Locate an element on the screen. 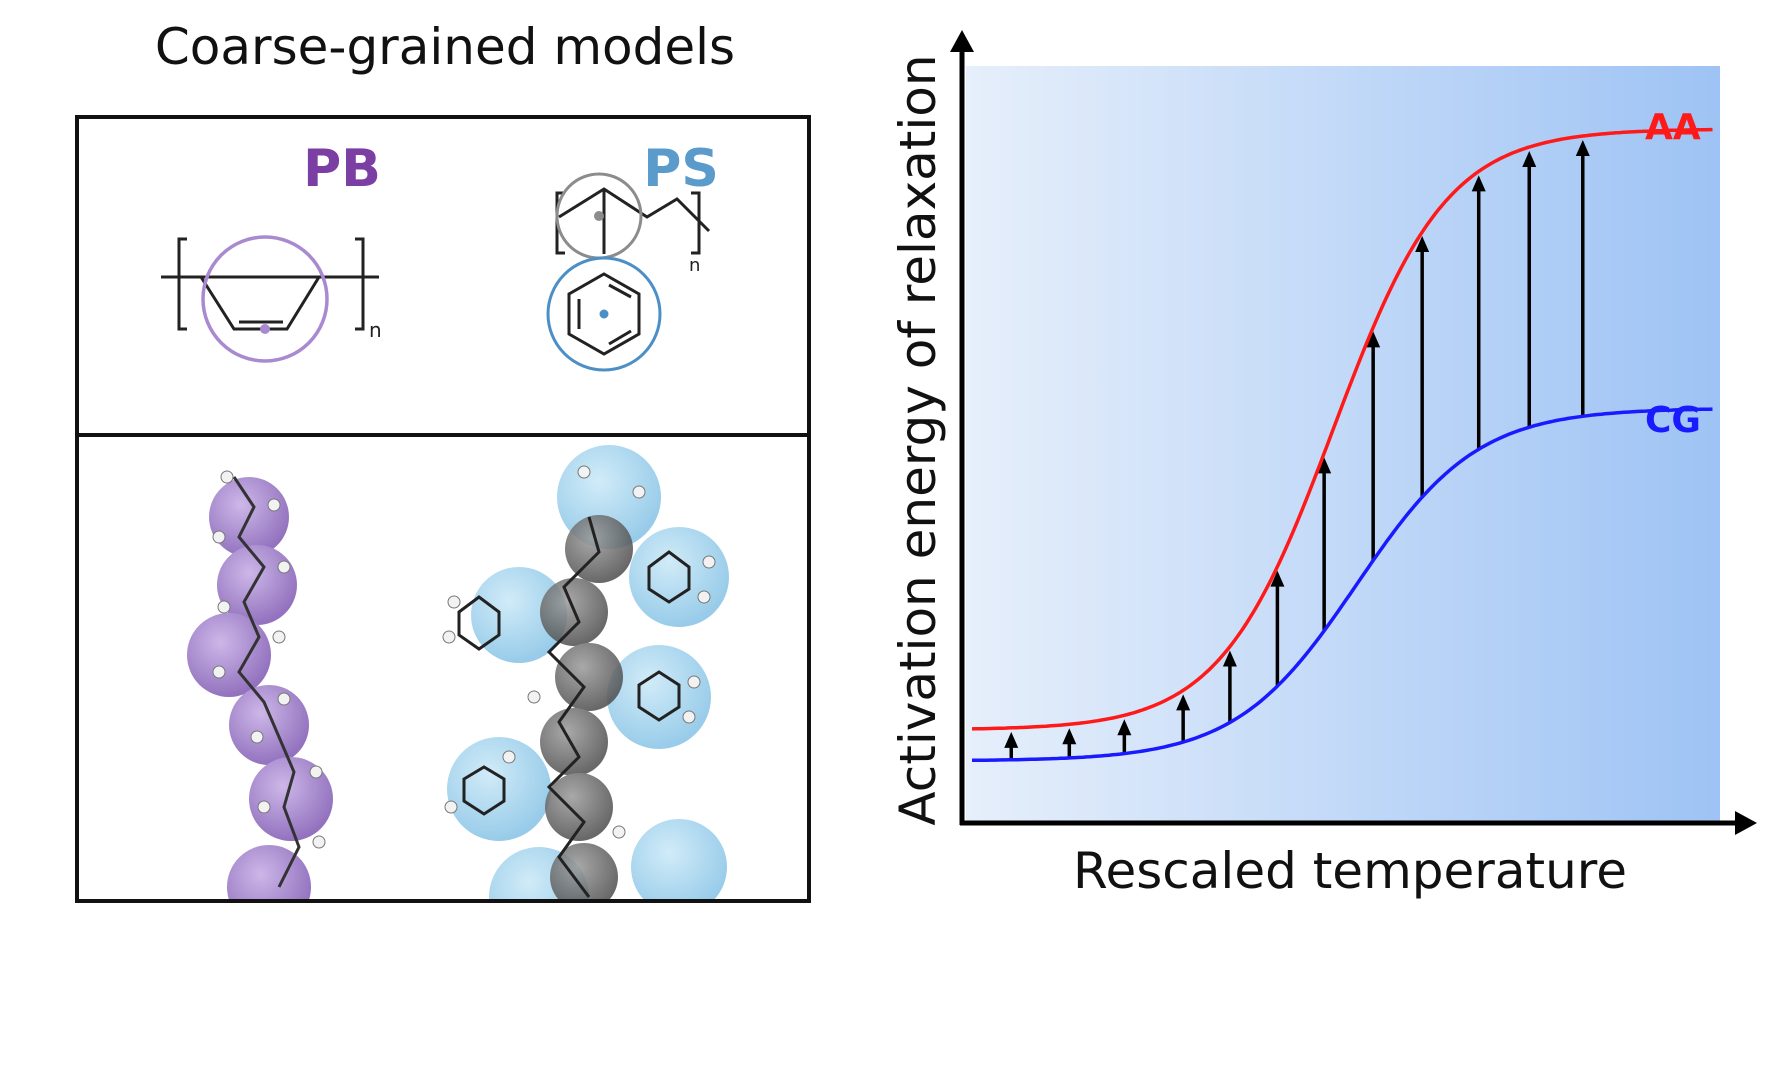  pb-label: PB is located at coordinates (342, 169).